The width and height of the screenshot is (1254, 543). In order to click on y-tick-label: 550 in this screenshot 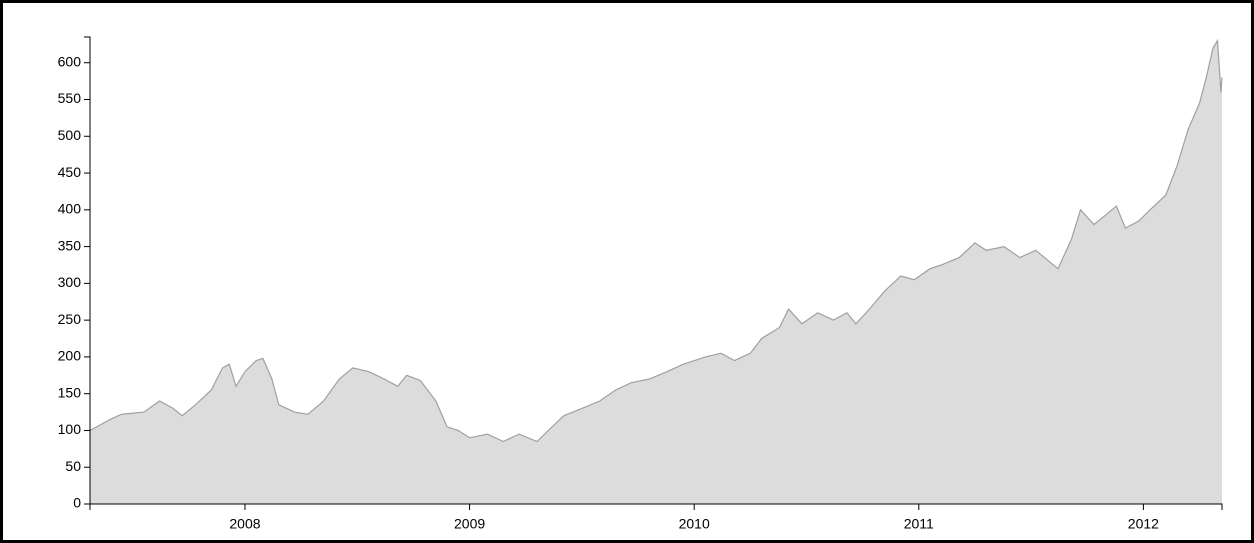, I will do `click(70, 98)`.